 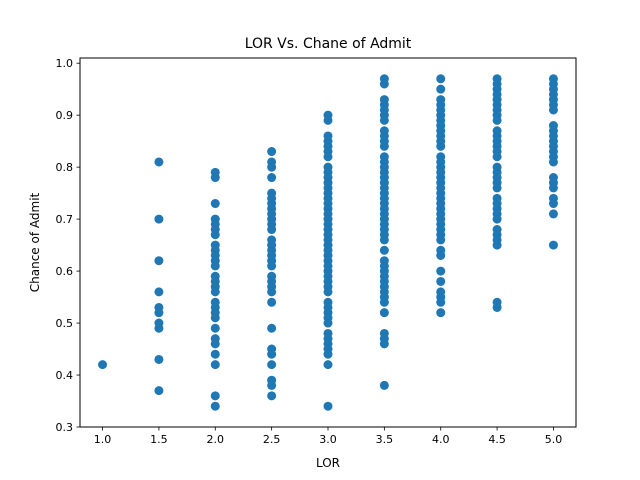 What do you see at coordinates (328, 463) in the screenshot?
I see `x-axis-label: LOR` at bounding box center [328, 463].